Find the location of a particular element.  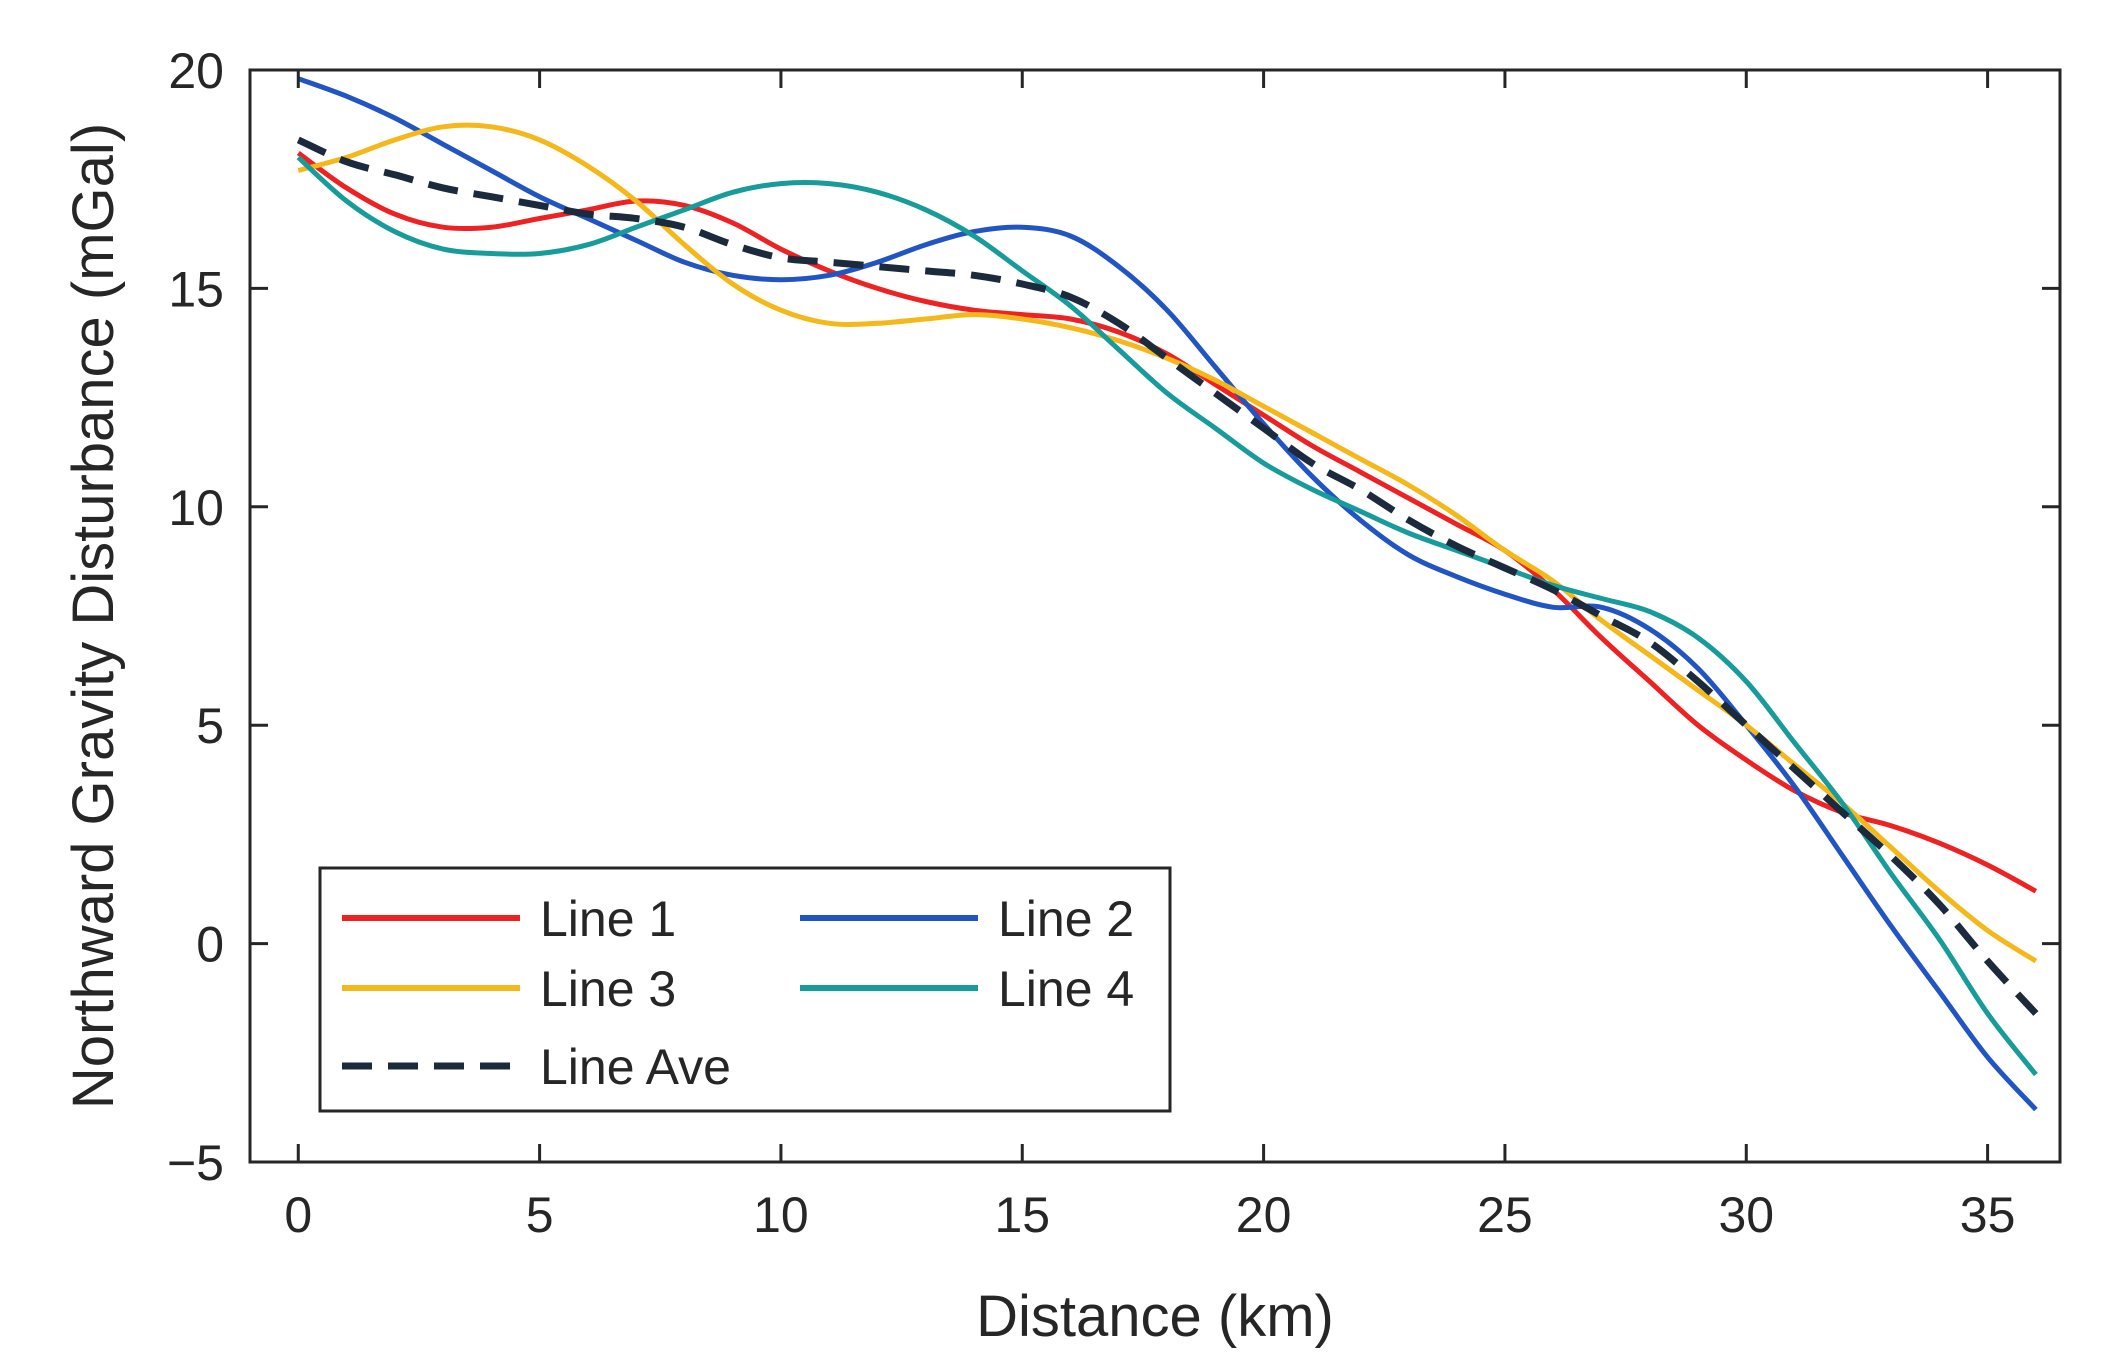

y-tick-label: 0 is located at coordinates (210, 945).